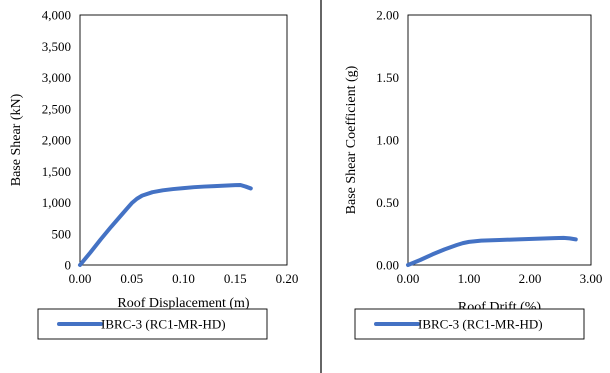 This screenshot has width=610, height=373. What do you see at coordinates (235, 278) in the screenshot?
I see `x-tick-label: 0.15` at bounding box center [235, 278].